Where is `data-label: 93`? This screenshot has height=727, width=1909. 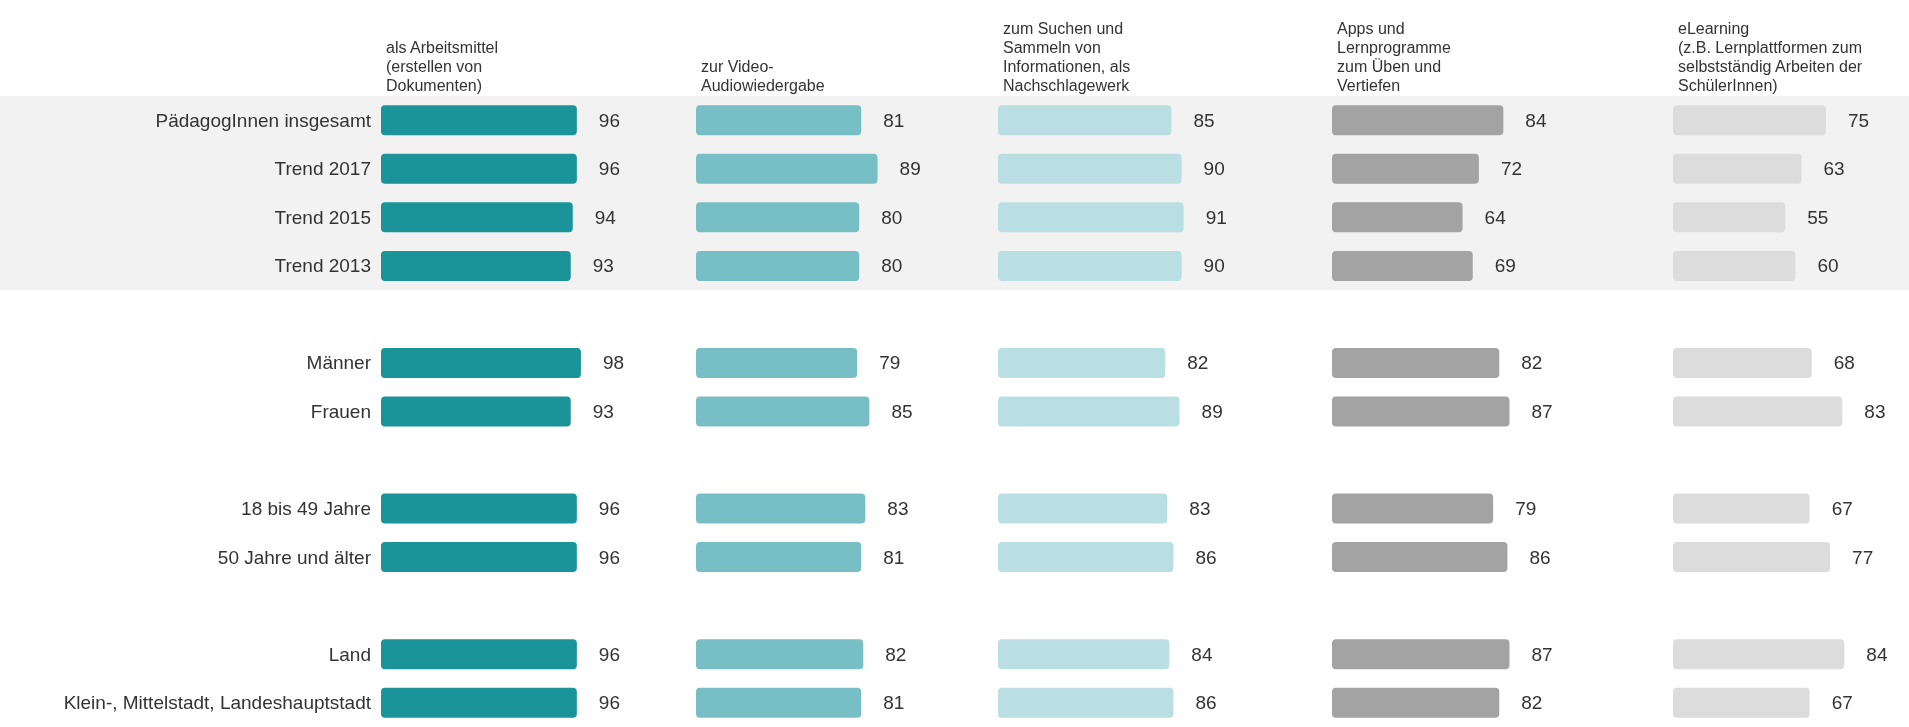
data-label: 93 is located at coordinates (603, 411).